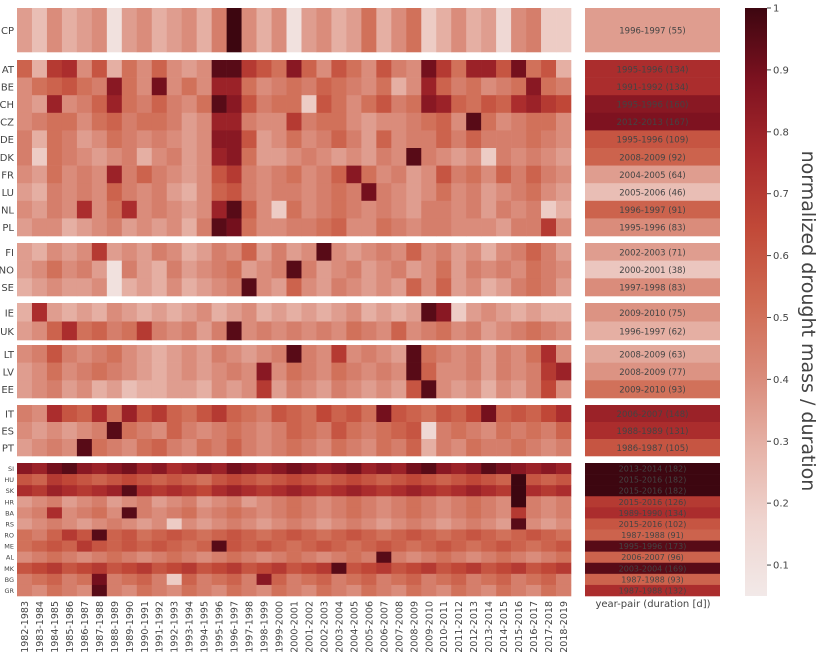 The height and width of the screenshot is (664, 830). I want to click on heat-cell-hr-1997-1998, so click(249, 502).